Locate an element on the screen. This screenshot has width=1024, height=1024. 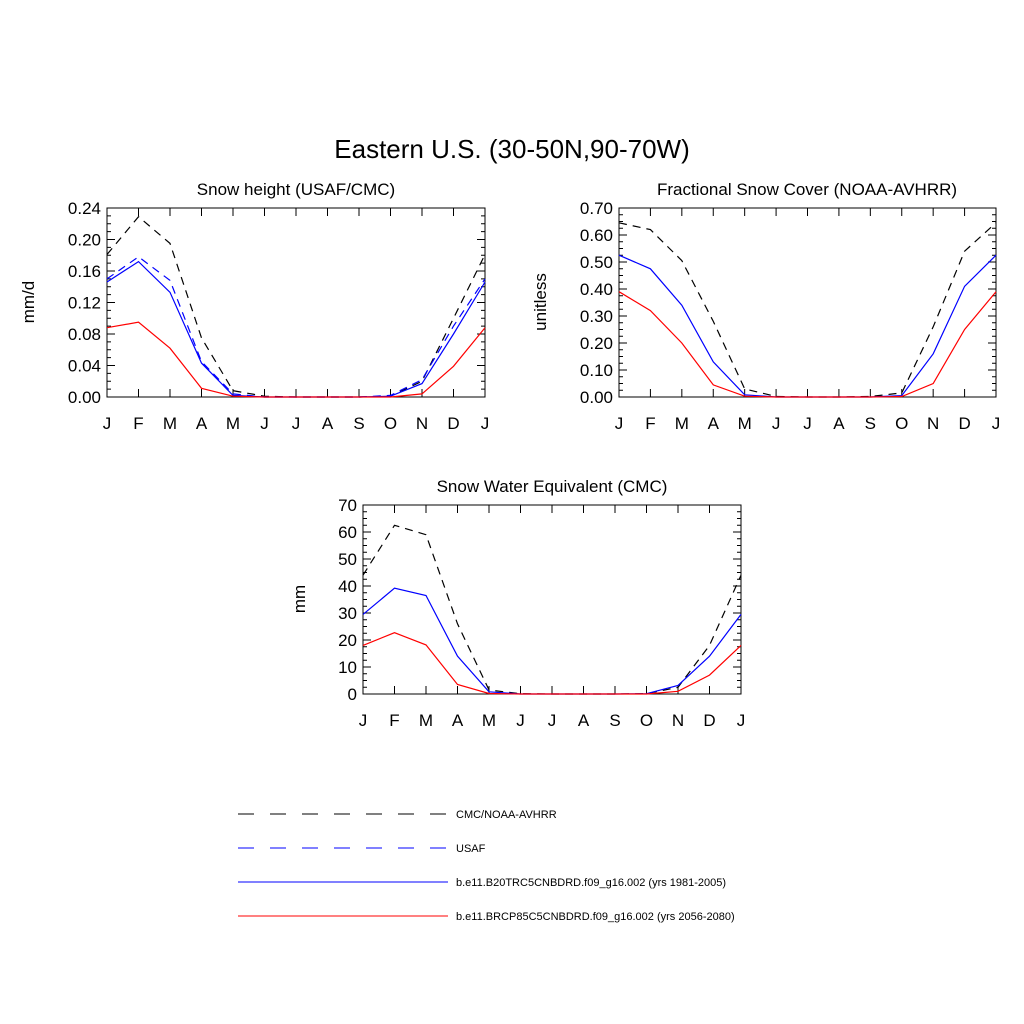
y-axis-label: mm/d is located at coordinates (28, 302).